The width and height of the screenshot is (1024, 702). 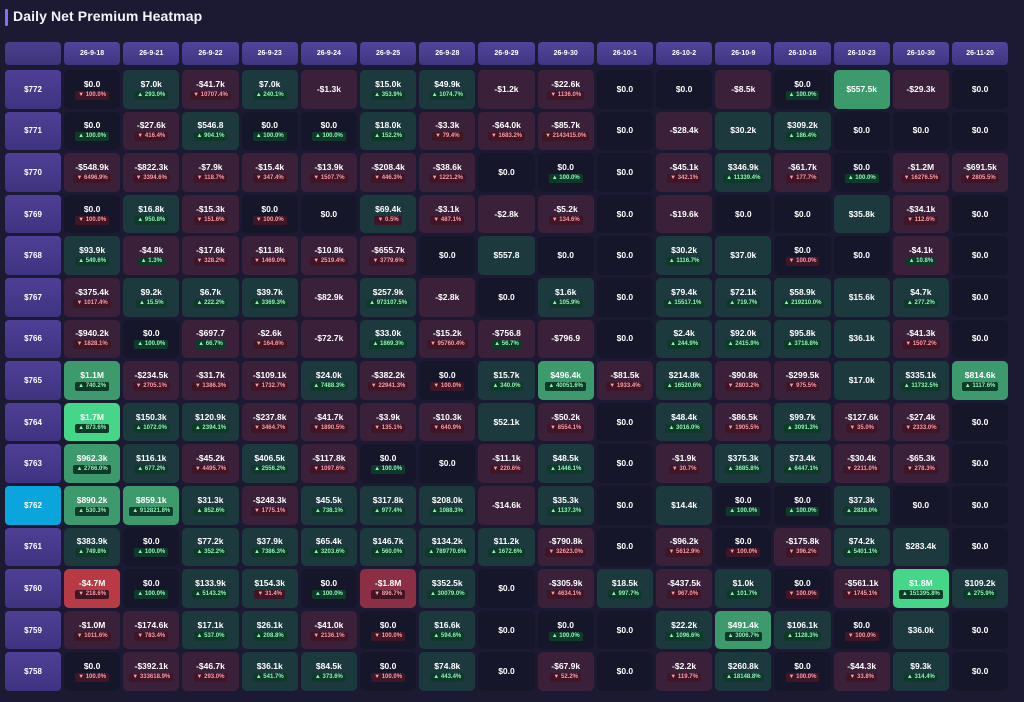 What do you see at coordinates (684, 380) in the screenshot?
I see `heatmap-cell: $214.8k ▲ 16520.6%` at bounding box center [684, 380].